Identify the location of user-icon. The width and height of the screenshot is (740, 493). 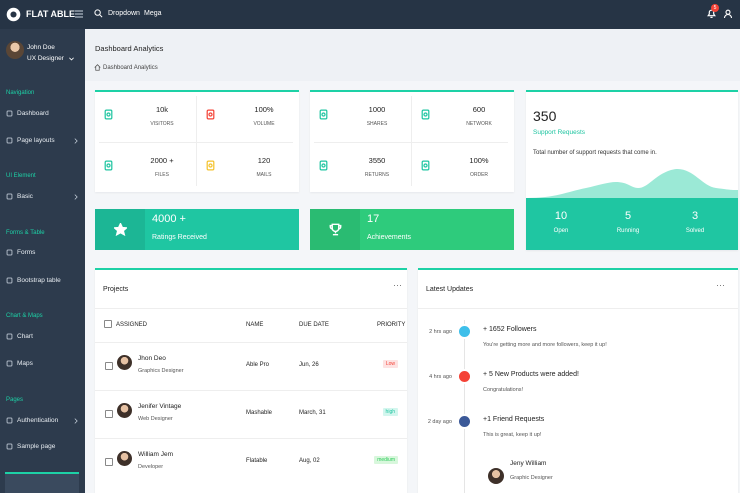
(728, 14).